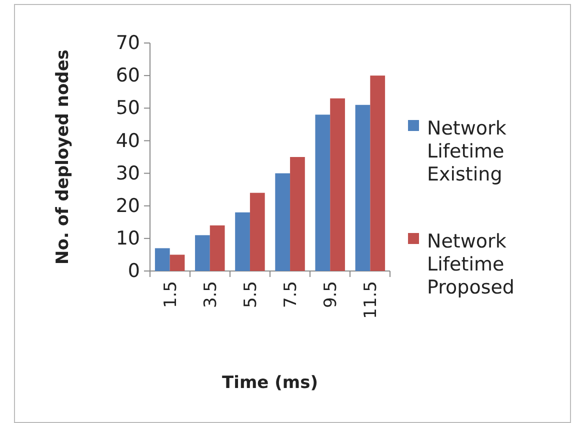 This screenshot has width=576, height=423. Describe the element at coordinates (128, 205) in the screenshot. I see `y-tick-label: 20` at that location.